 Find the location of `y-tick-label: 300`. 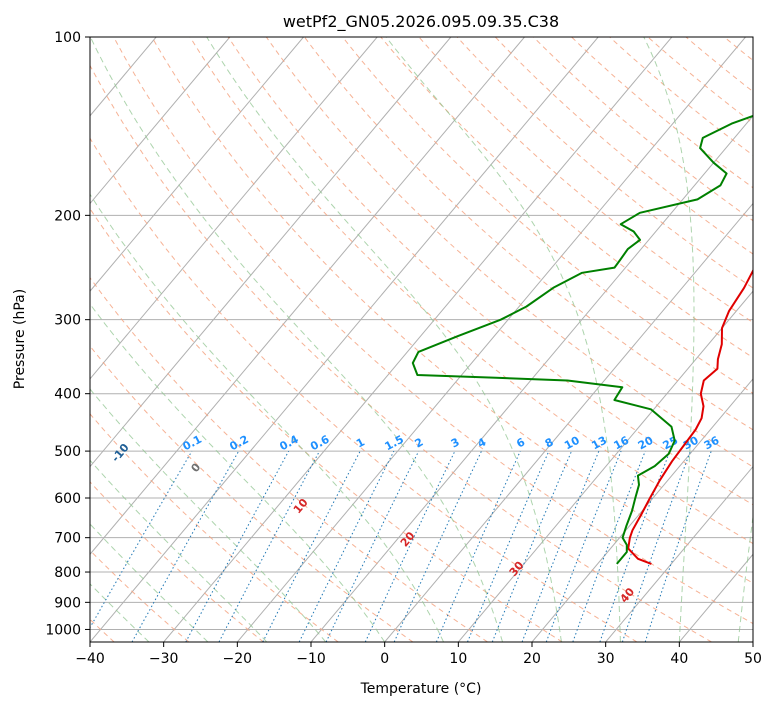

y-tick-label: 300 is located at coordinates (67, 321).